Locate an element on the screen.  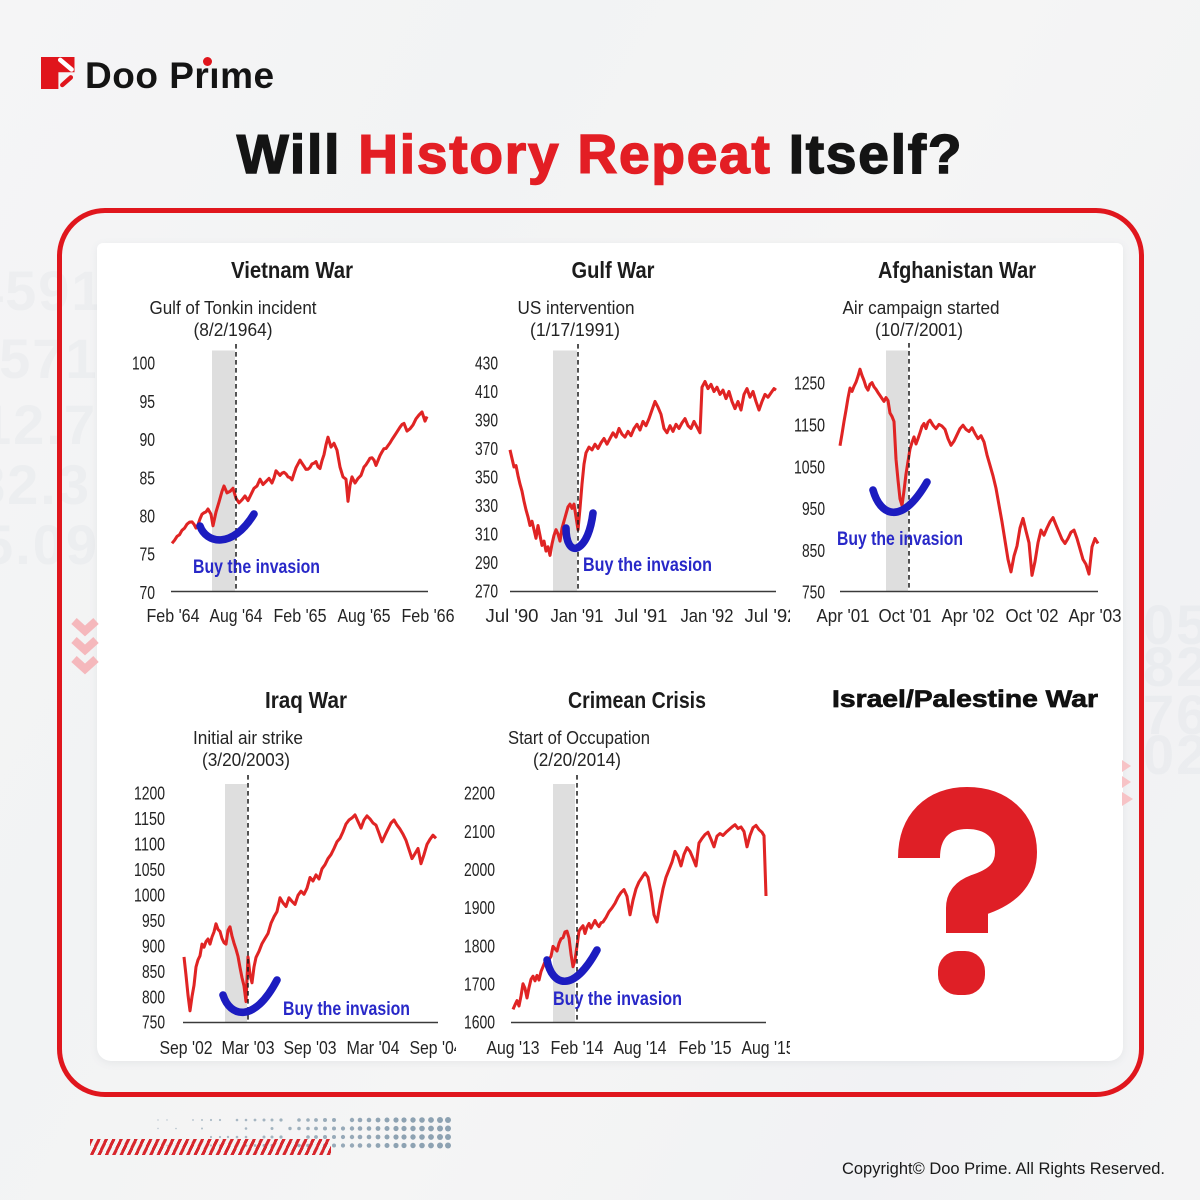
svg-text: Apr '03 is located at coordinates (1095, 615).